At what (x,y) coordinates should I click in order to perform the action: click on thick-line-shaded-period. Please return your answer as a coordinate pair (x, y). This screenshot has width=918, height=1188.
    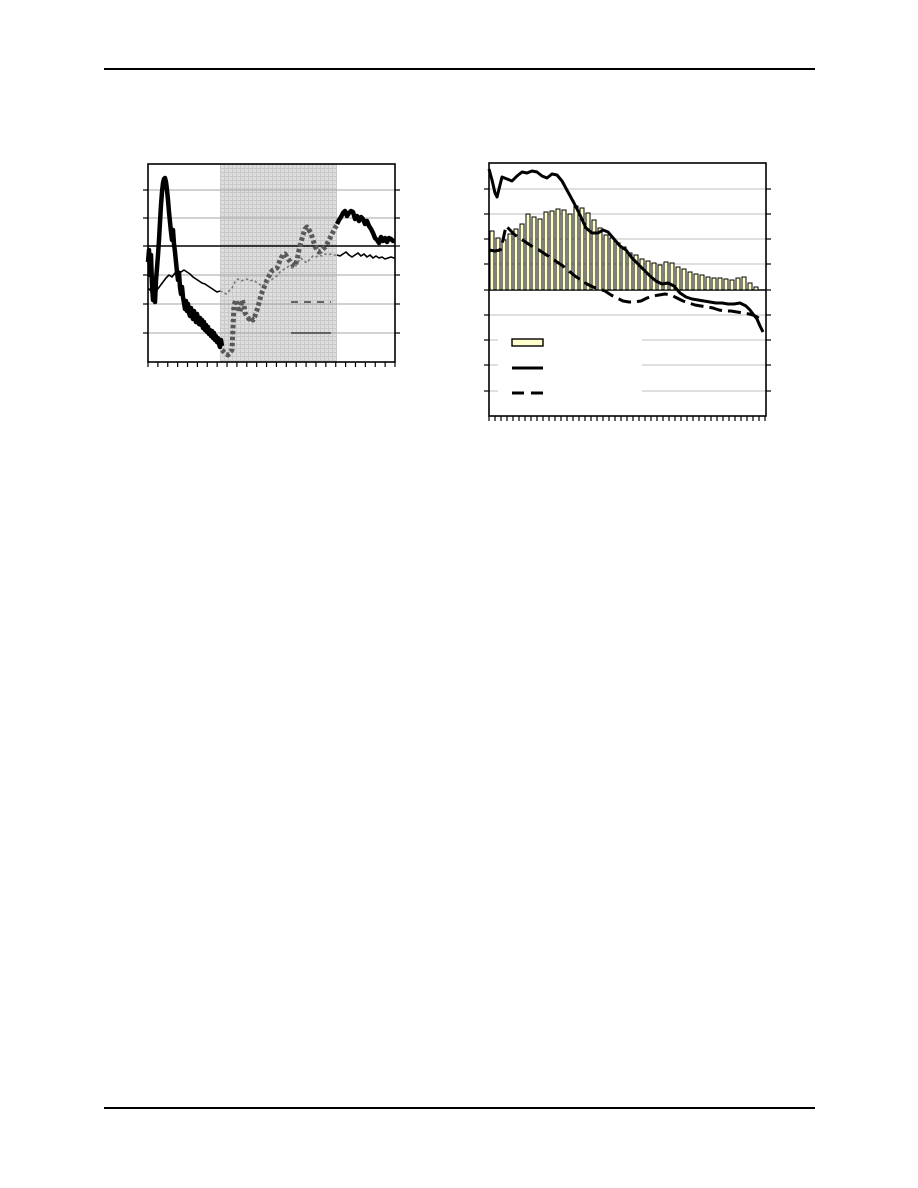
    Looking at the image, I should click on (280, 290).